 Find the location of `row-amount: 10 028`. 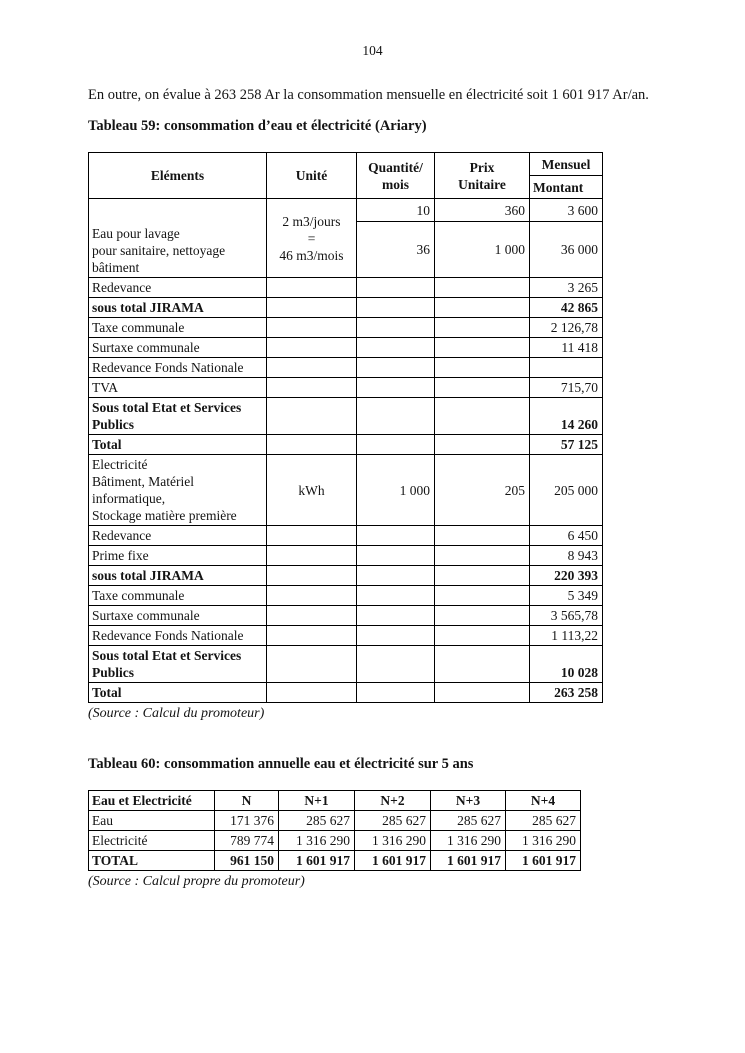

row-amount: 10 028 is located at coordinates (566, 664).